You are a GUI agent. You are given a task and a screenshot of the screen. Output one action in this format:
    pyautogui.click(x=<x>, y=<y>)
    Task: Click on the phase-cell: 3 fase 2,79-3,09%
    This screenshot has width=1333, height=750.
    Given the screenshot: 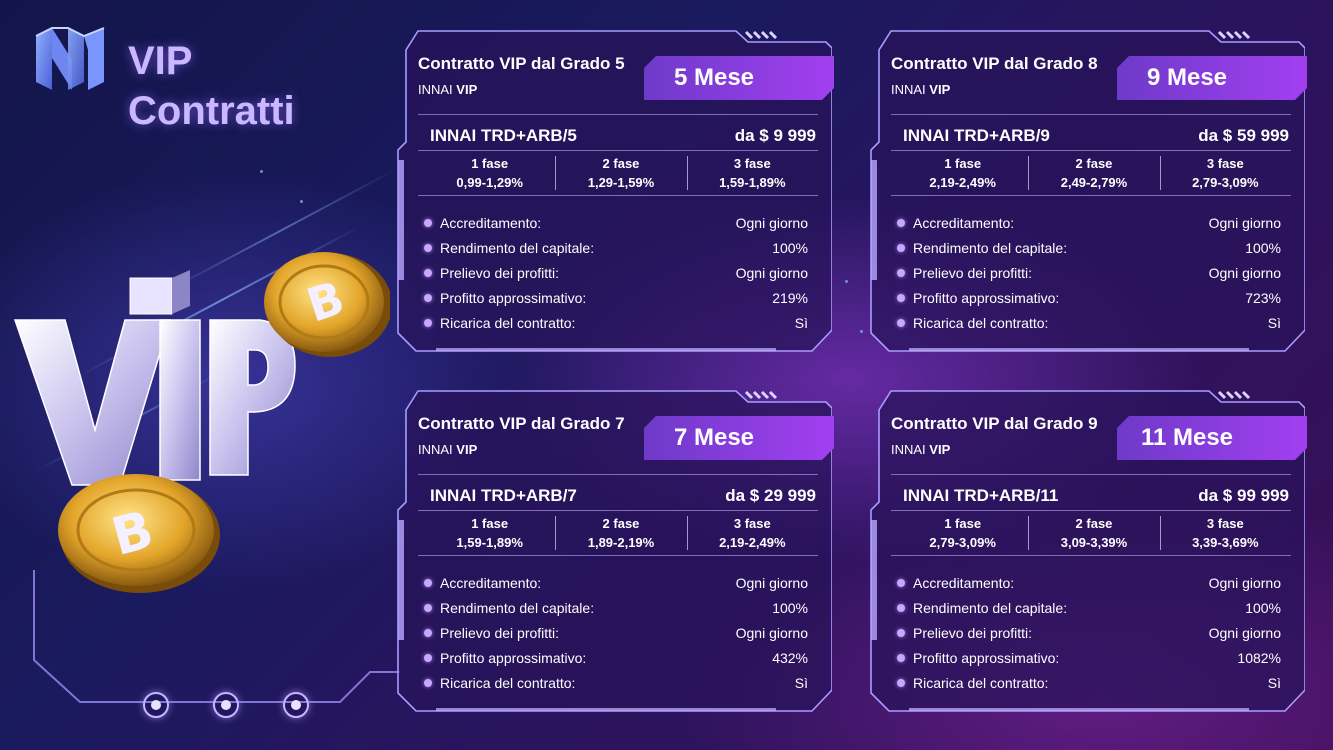 What is the action you would take?
    pyautogui.click(x=1225, y=173)
    